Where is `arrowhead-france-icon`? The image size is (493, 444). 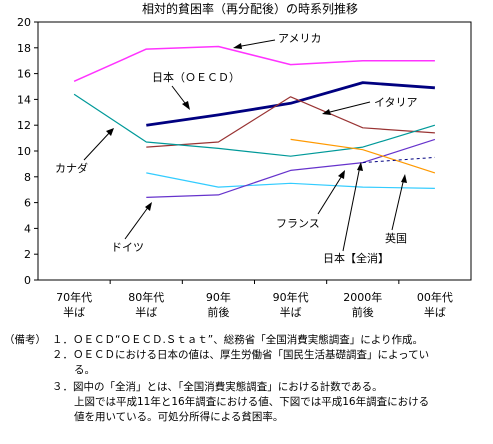
arrowhead-france-icon is located at coordinates (341, 174).